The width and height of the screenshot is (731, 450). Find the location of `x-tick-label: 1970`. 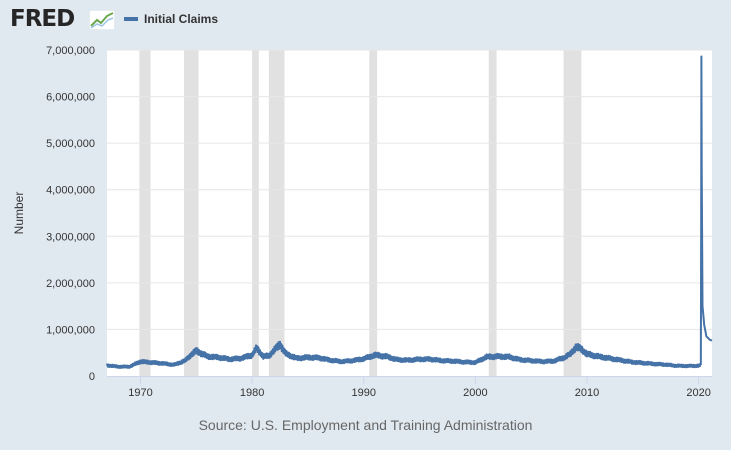

x-tick-label: 1970 is located at coordinates (140, 393).